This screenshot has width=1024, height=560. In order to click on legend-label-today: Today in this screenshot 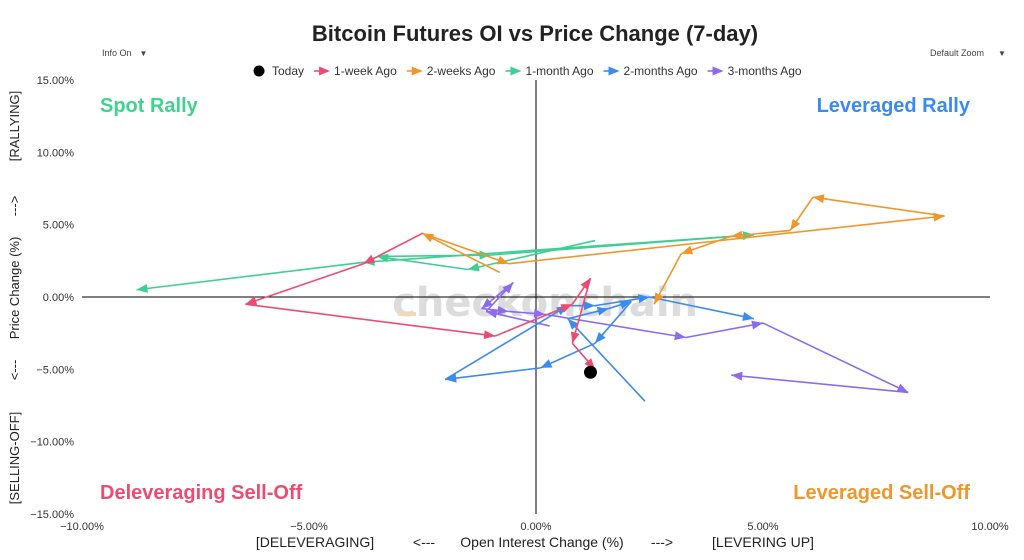, I will do `click(288, 71)`.